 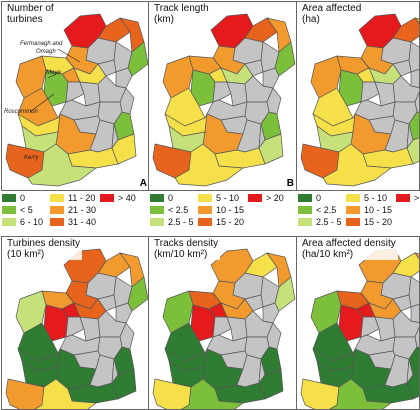 I want to click on map-panel-area-affected: Area affected (ha), so click(x=358, y=96).